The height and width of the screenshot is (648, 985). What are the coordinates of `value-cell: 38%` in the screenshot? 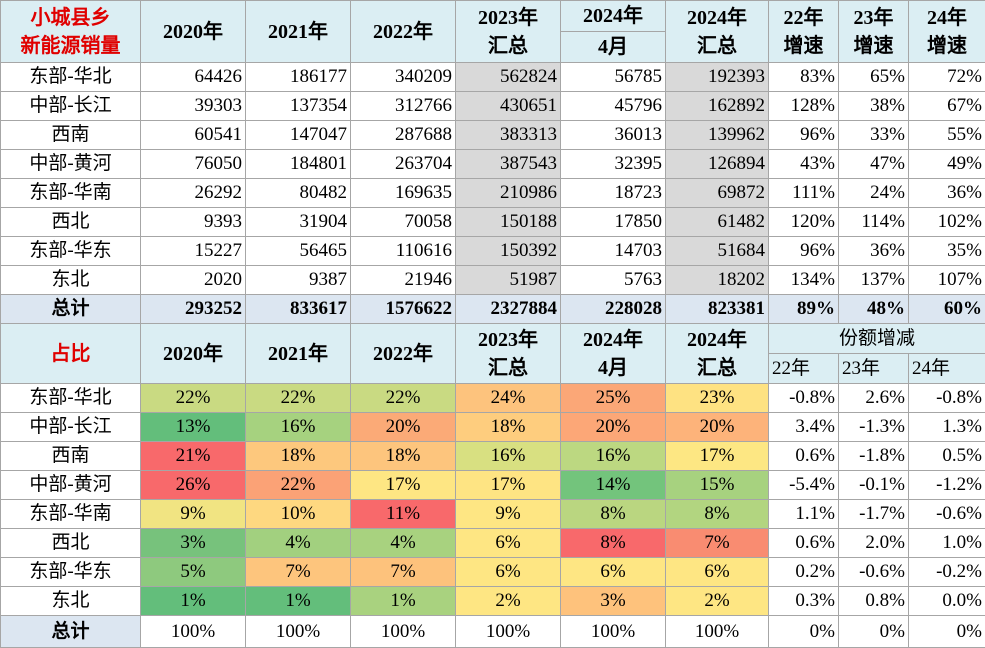 It's located at (874, 106).